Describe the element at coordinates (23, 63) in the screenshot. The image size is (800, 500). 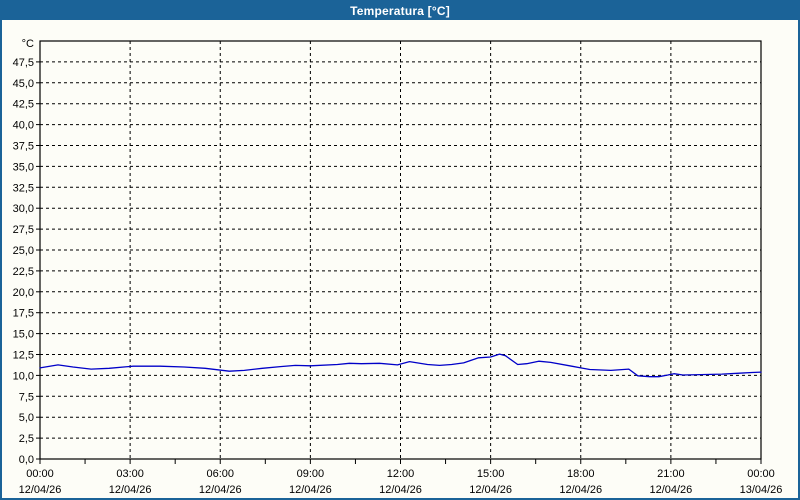
I see `y-tick-label: 47,5` at that location.